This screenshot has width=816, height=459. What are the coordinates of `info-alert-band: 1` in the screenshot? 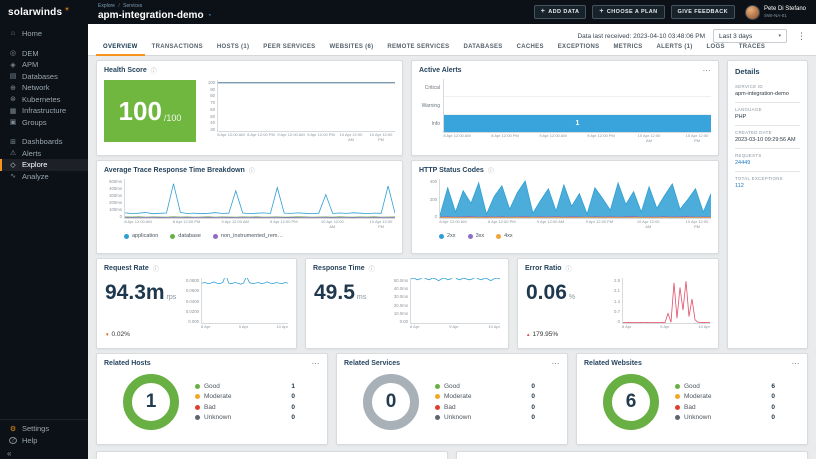 It's located at (577, 123).